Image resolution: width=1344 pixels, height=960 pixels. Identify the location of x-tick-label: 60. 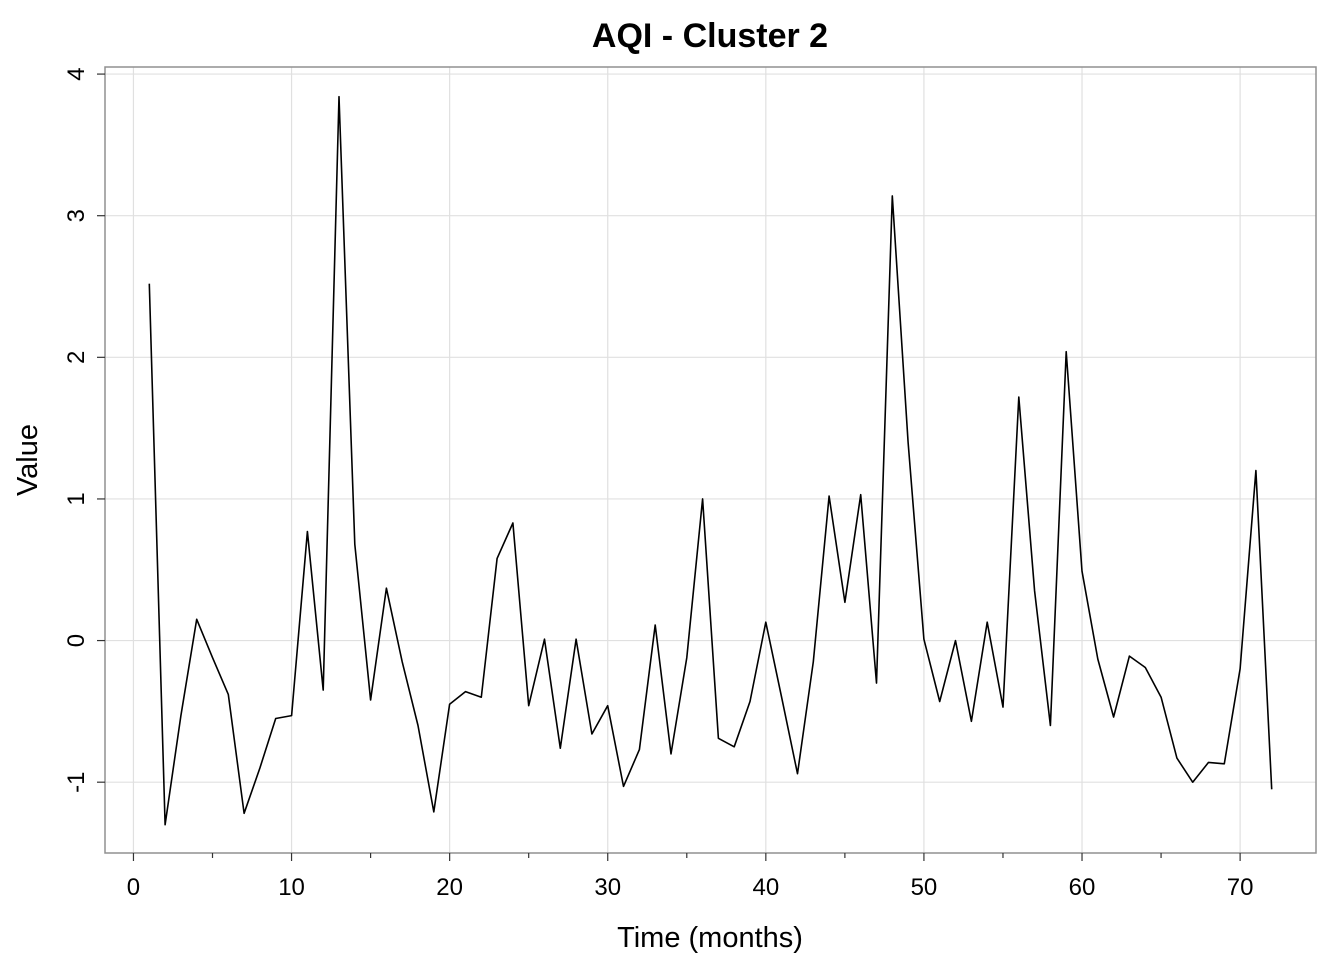
(1082, 887).